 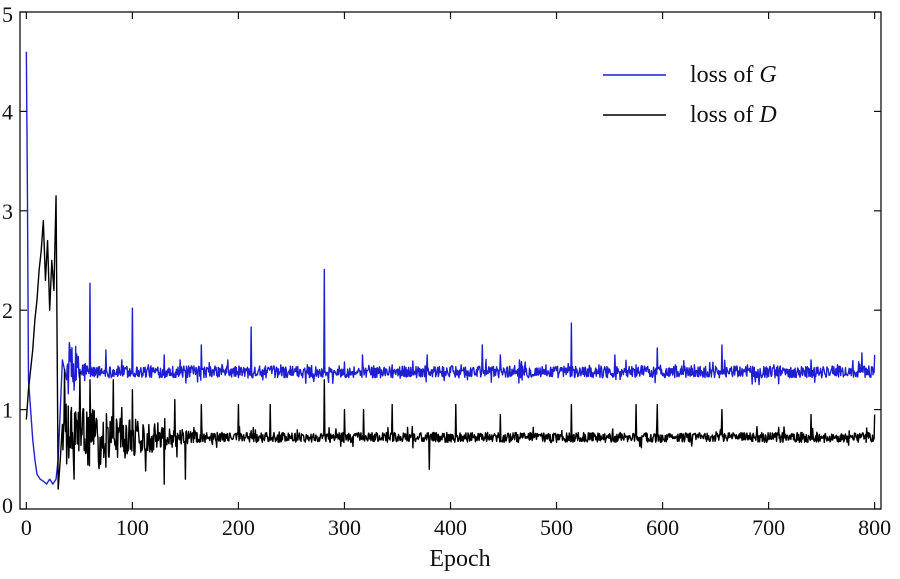 What do you see at coordinates (7, 14) in the screenshot?
I see `y-tick-label: 5` at bounding box center [7, 14].